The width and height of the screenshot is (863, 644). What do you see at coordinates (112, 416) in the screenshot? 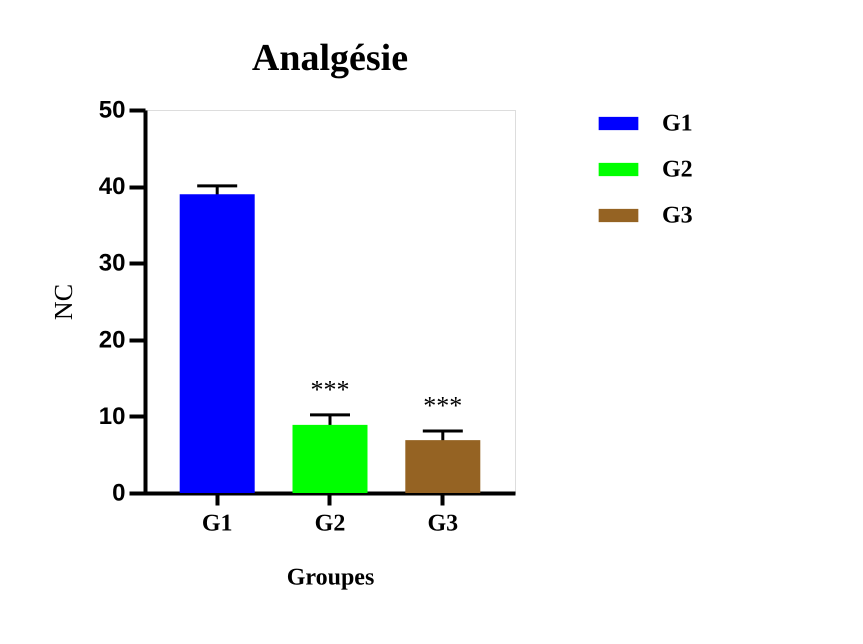
I see `y-tick-label: 10` at bounding box center [112, 416].